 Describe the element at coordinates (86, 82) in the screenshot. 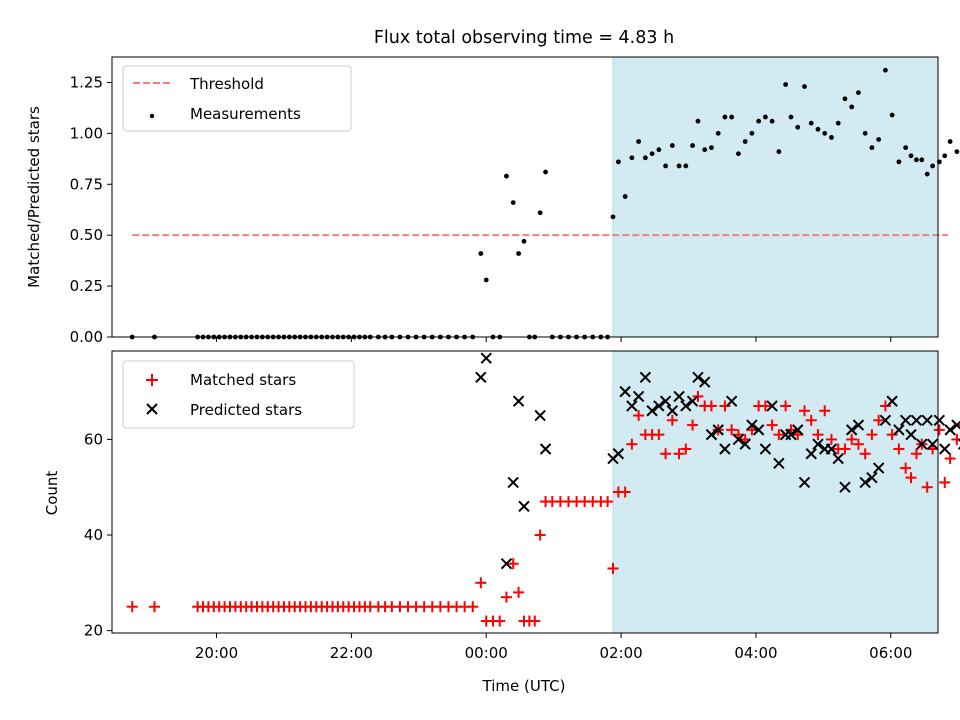

I see `top-y-tick-label: 1.25` at that location.